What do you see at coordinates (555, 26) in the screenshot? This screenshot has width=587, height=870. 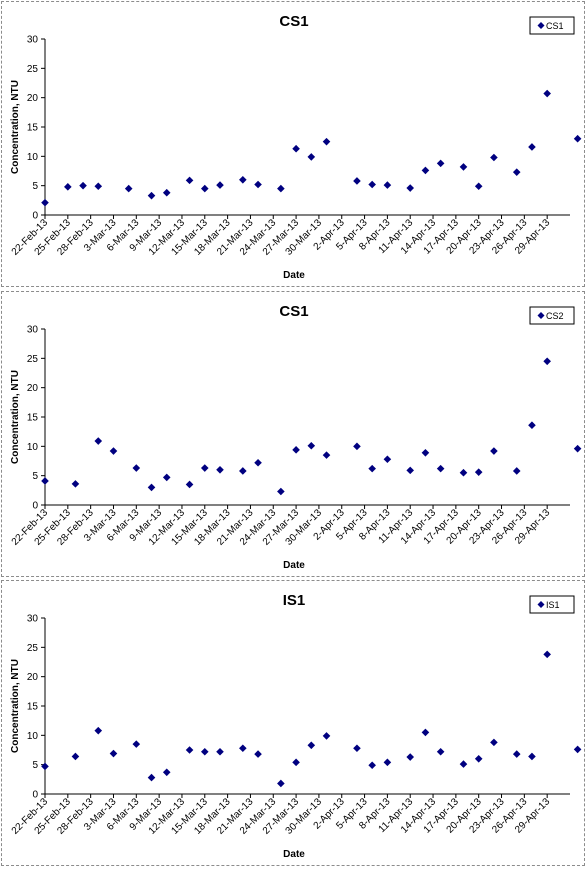 I see `legend-label: CS1` at bounding box center [555, 26].